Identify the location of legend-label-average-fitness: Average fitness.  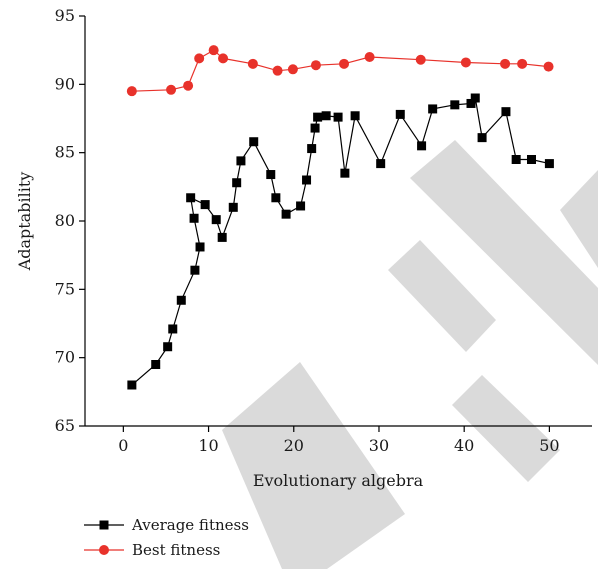
(190, 525).